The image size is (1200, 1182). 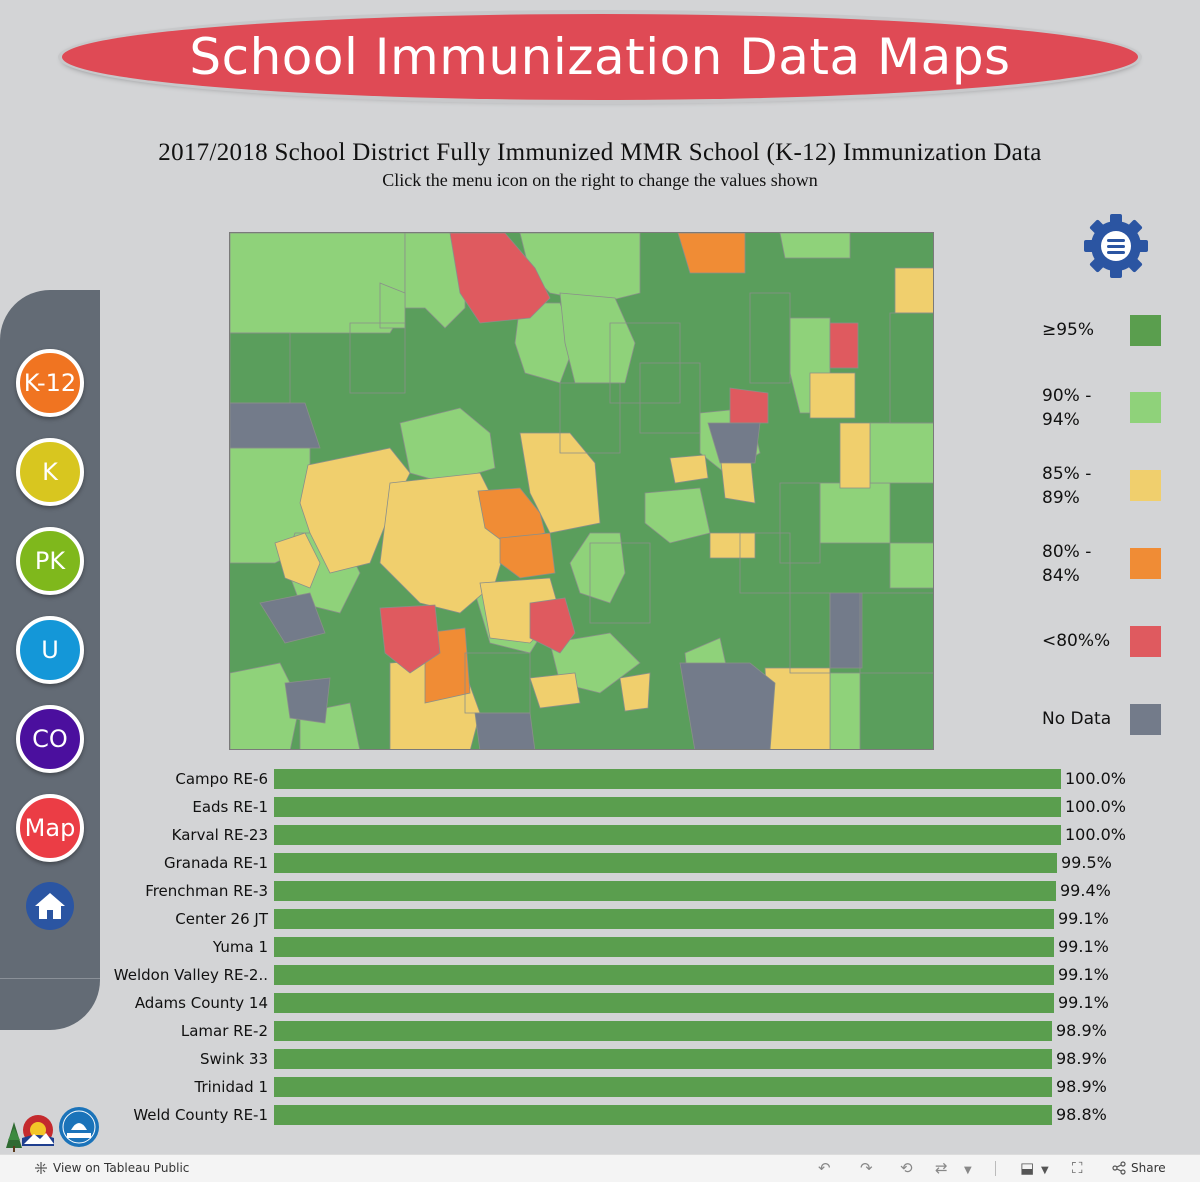 What do you see at coordinates (233, 1059) in the screenshot?
I see `bar-category-label: Swink 33` at bounding box center [233, 1059].